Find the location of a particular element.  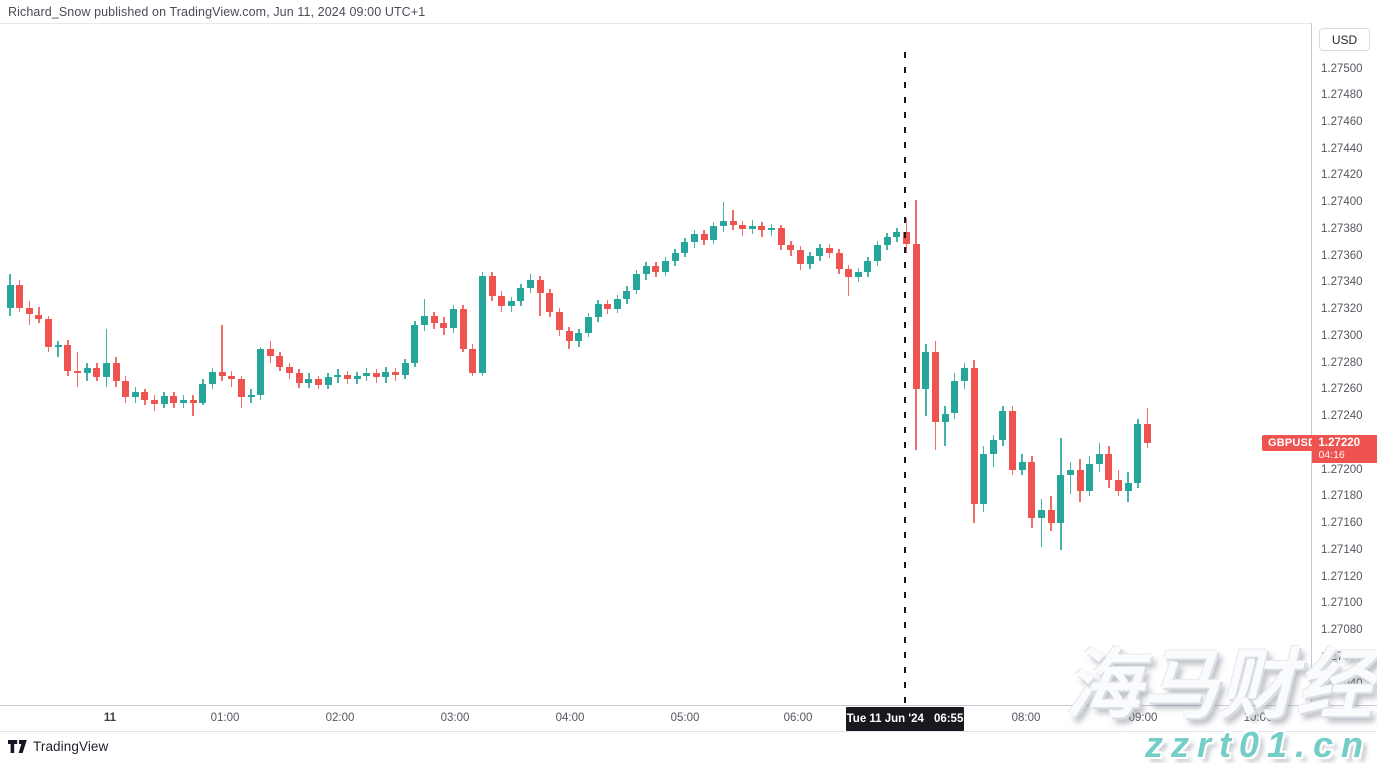

price-tick-label: 1.27320 is located at coordinates (1342, 309).